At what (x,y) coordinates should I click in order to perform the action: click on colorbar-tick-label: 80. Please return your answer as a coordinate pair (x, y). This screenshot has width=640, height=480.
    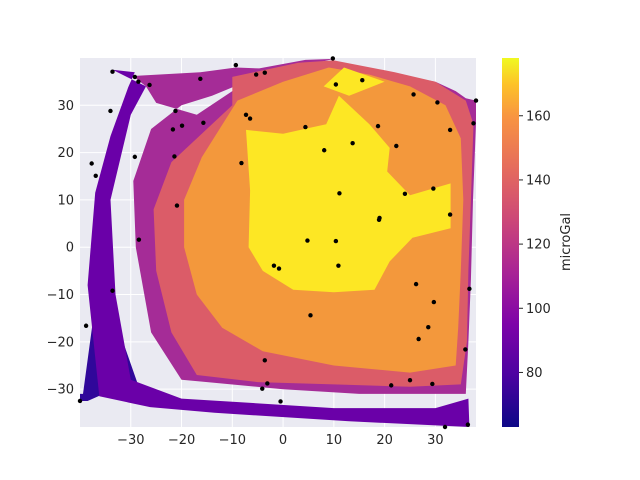
    Looking at the image, I should click on (534, 373).